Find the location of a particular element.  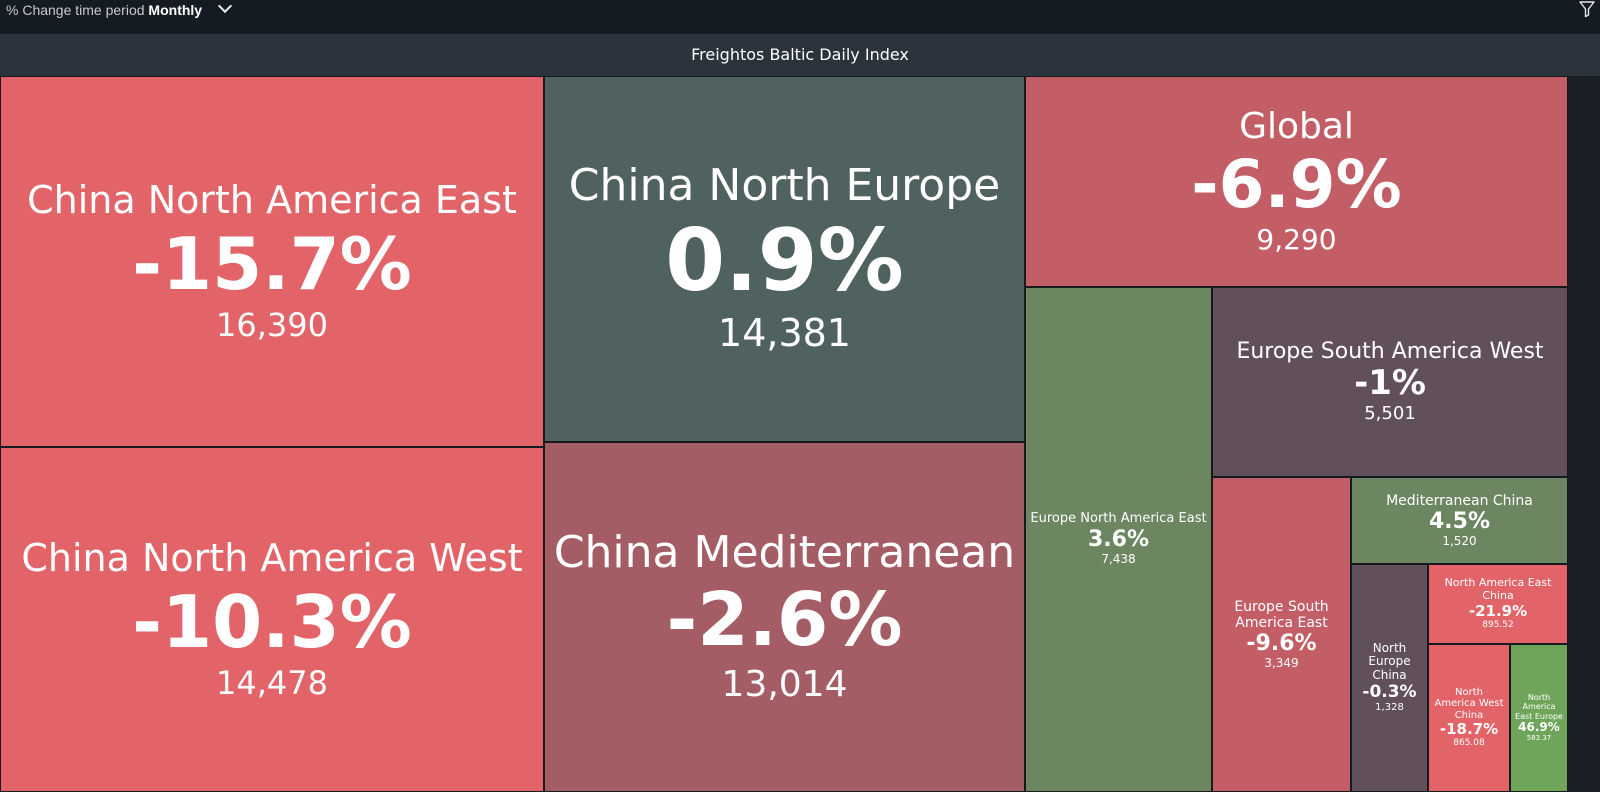

tile-name: Mediterranean China is located at coordinates (1459, 500).